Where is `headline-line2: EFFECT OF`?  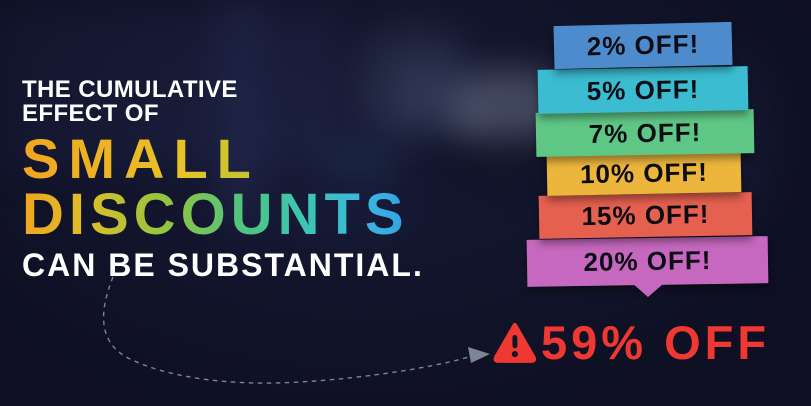 headline-line2: EFFECT OF is located at coordinates (90, 114).